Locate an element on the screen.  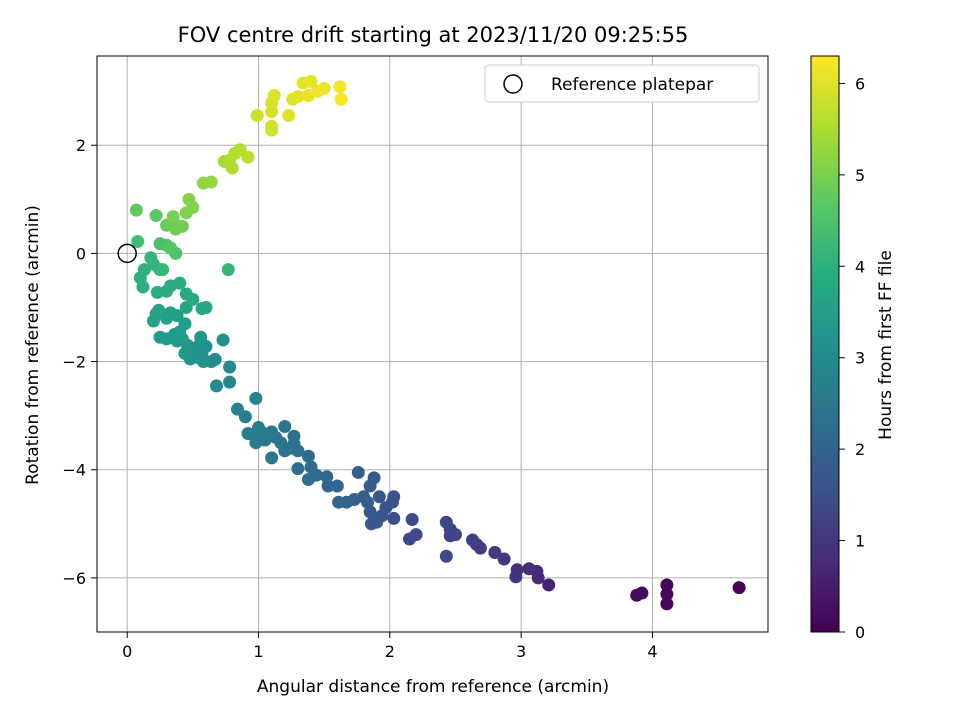
reference-platepar-marker is located at coordinates (127, 253).